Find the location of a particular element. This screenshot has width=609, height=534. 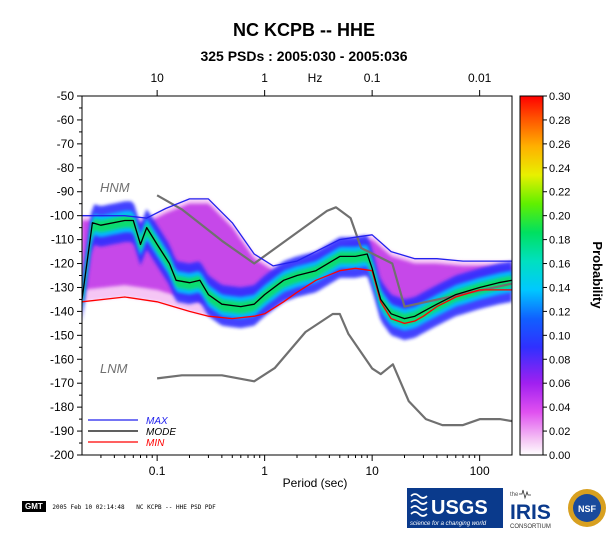

y-tick-label: -120 is located at coordinates (62, 264).